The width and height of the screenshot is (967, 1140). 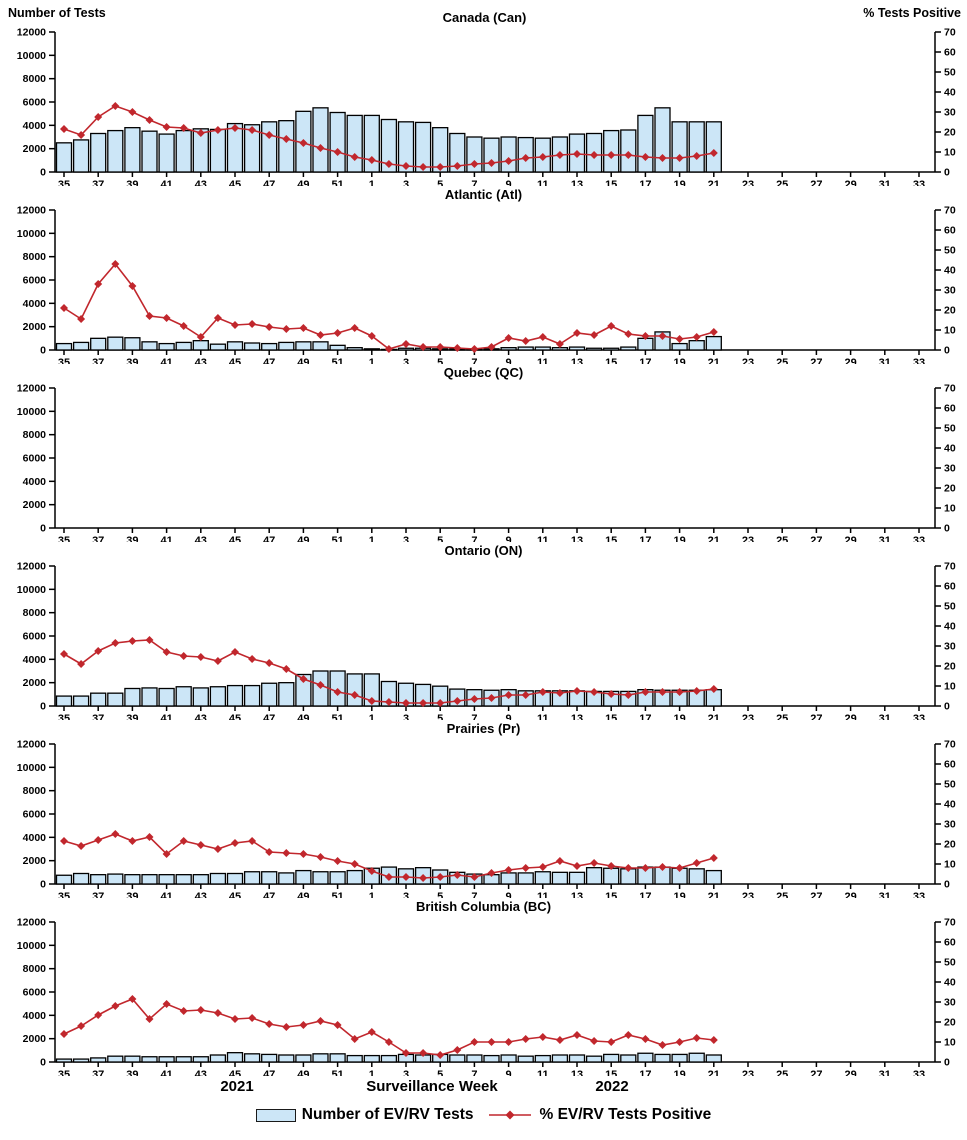 I want to click on svg-text: 39, so click(x=132, y=538).